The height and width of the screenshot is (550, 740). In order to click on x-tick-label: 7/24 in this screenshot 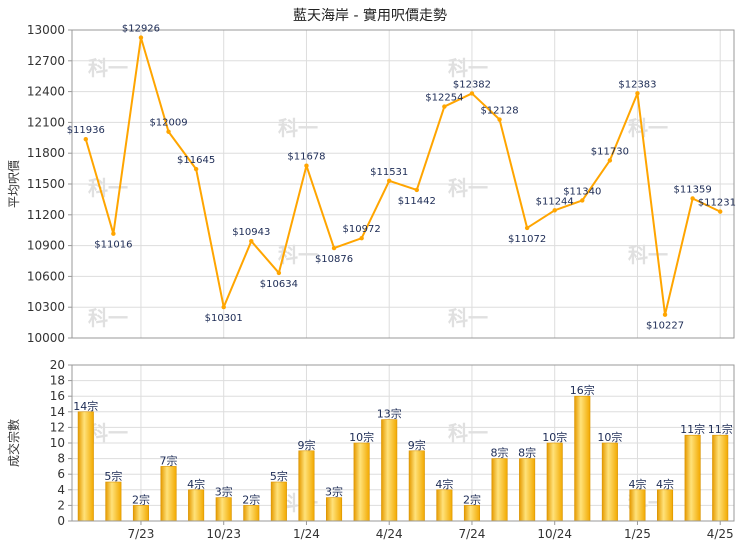, I will do `click(471, 534)`.